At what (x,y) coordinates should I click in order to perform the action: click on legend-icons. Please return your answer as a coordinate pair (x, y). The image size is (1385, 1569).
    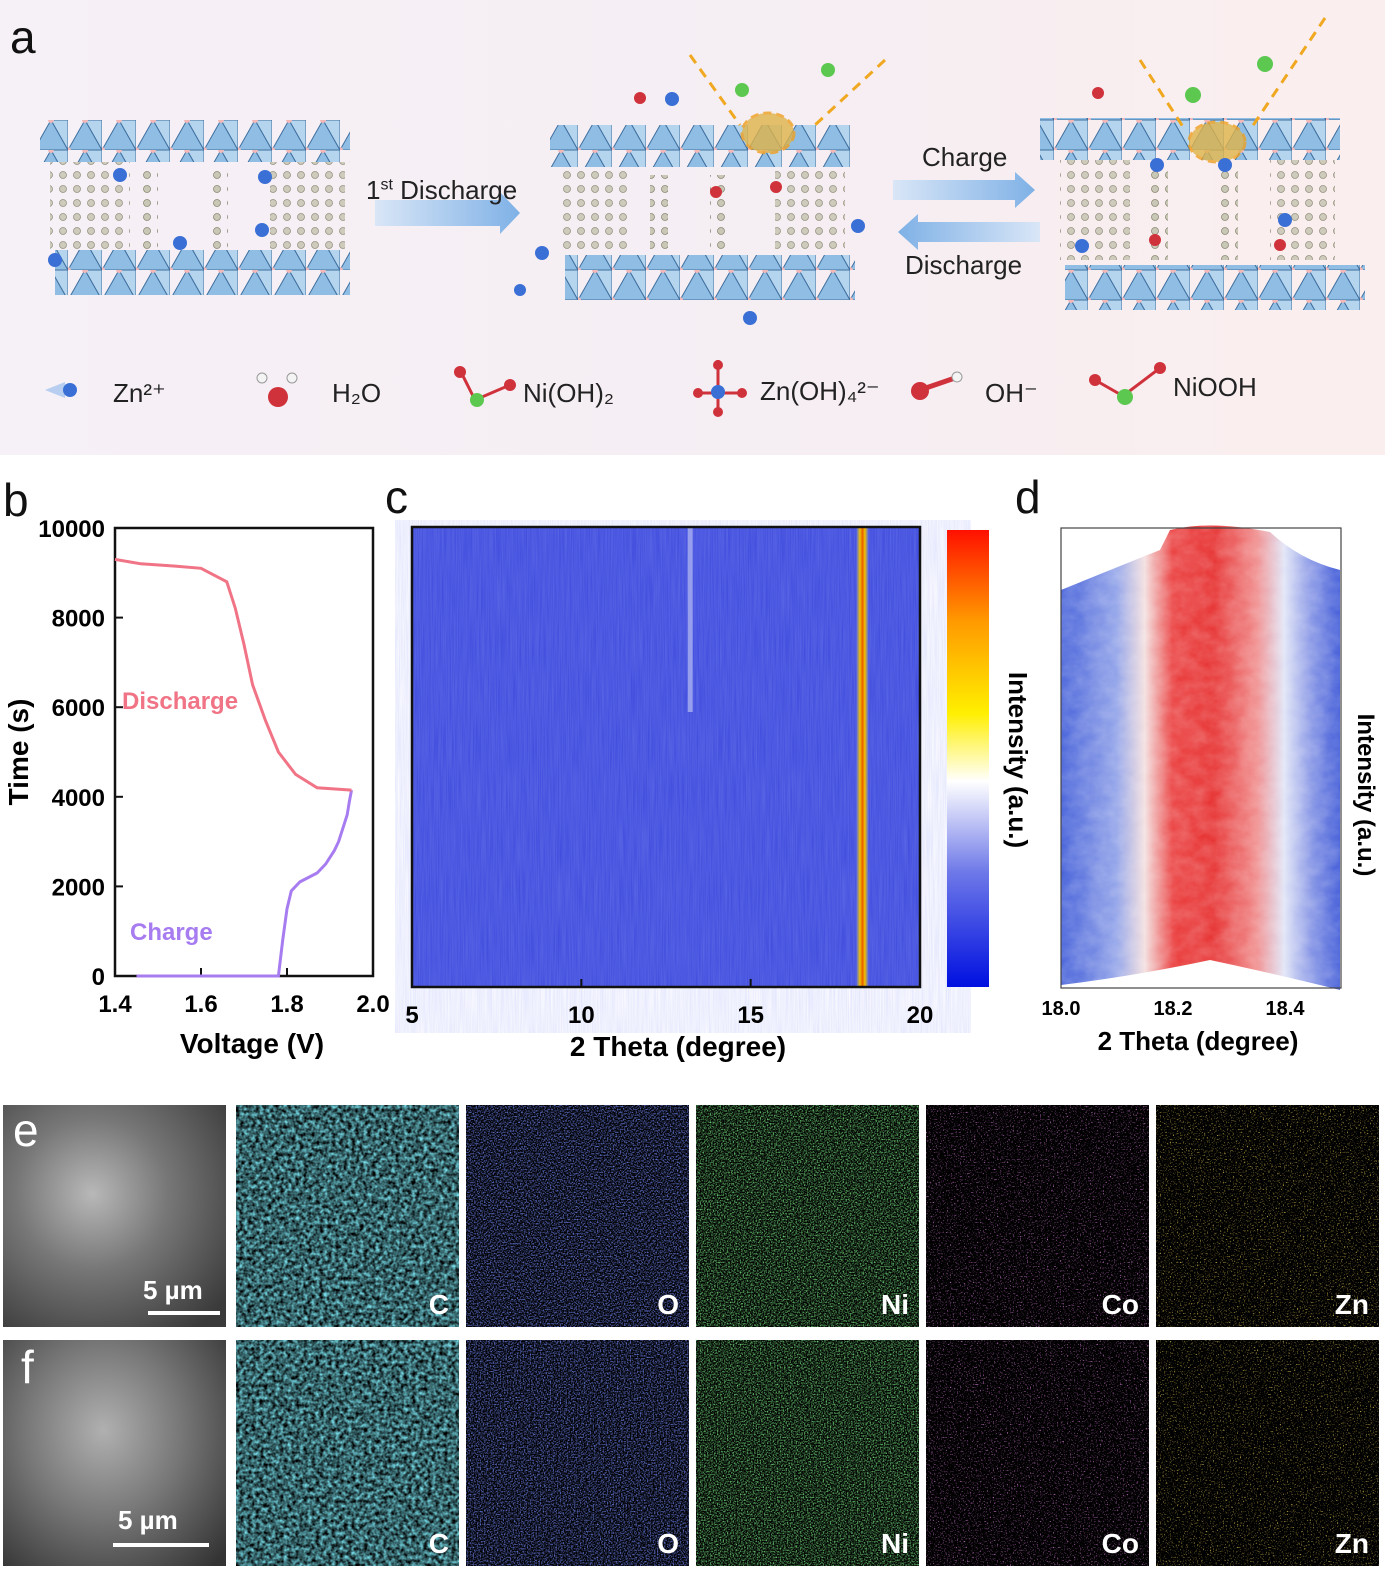
    Looking at the image, I should click on (605, 388).